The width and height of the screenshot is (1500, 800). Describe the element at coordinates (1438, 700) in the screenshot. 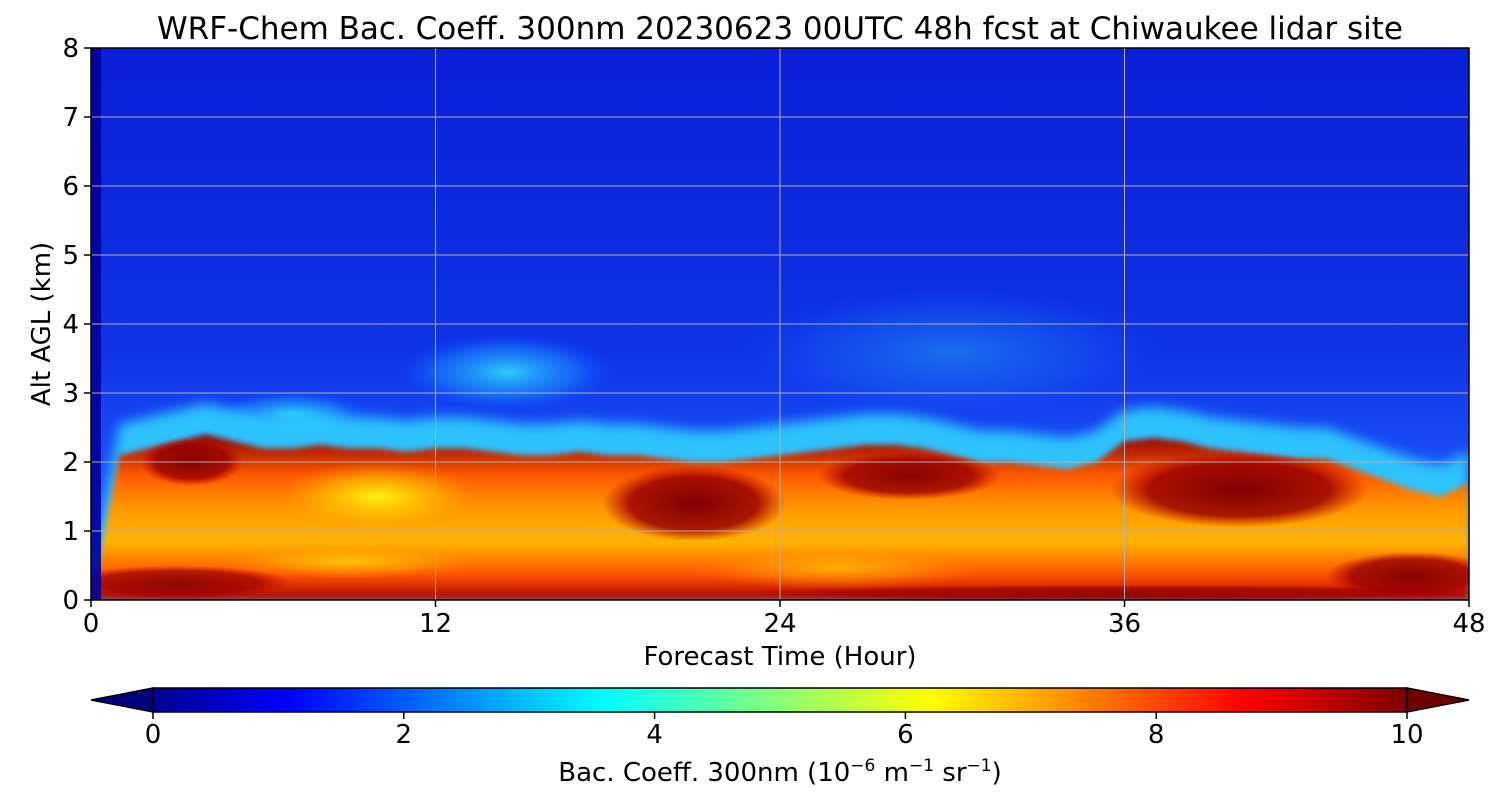

I see `colorbar-extend-high` at that location.